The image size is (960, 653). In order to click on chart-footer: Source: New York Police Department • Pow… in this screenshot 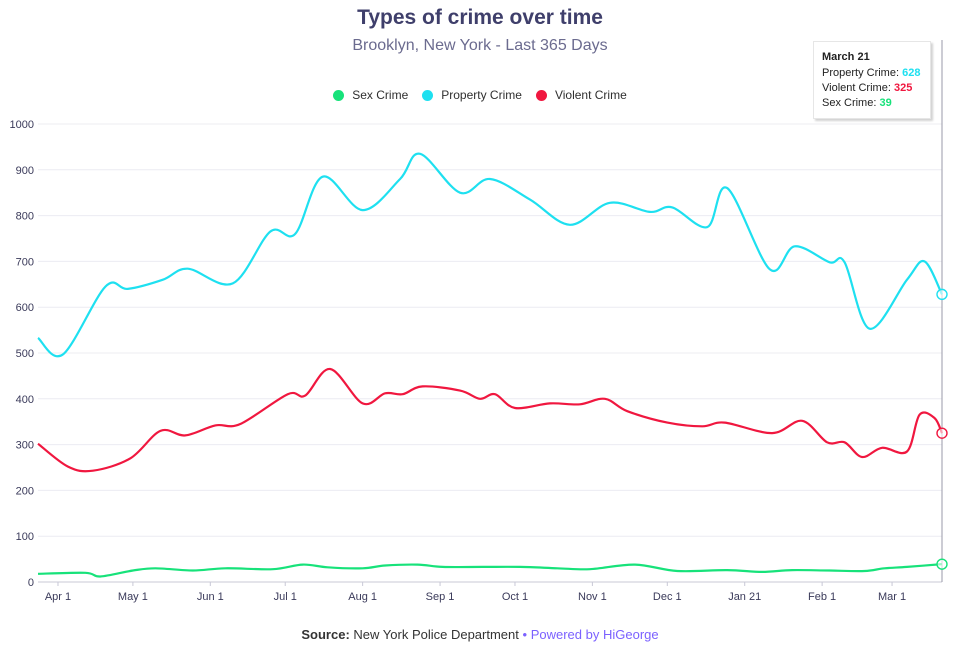, I will do `click(480, 634)`.